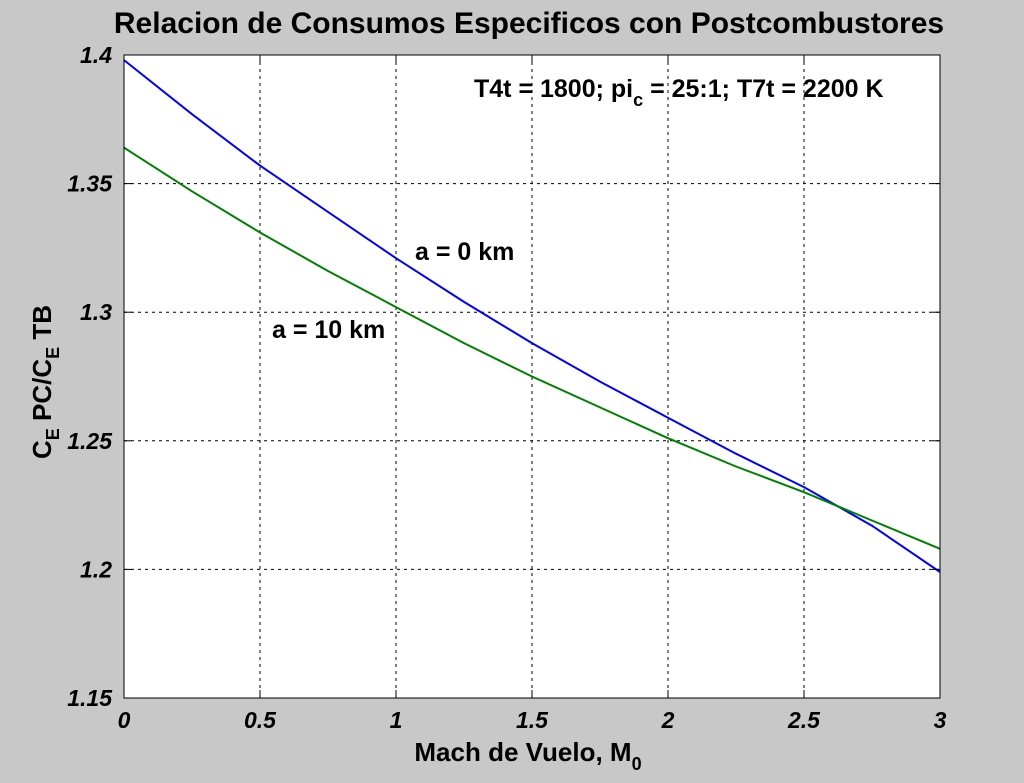 Image resolution: width=1024 pixels, height=783 pixels. I want to click on x-tick-label: 2.5, so click(804, 720).